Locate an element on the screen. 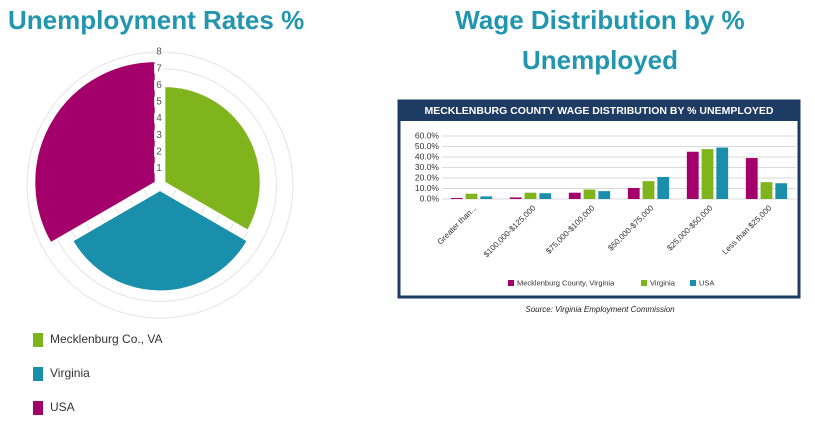 Image resolution: width=815 pixels, height=422 pixels. r-tick-label: 2 is located at coordinates (159, 151).